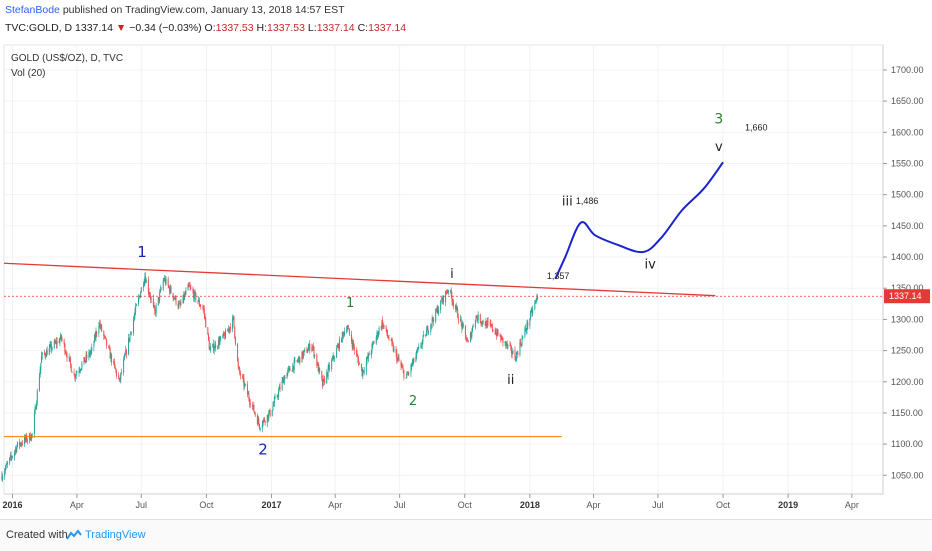  Describe the element at coordinates (359, 279) in the screenshot. I see `resistance-trend-line` at that location.